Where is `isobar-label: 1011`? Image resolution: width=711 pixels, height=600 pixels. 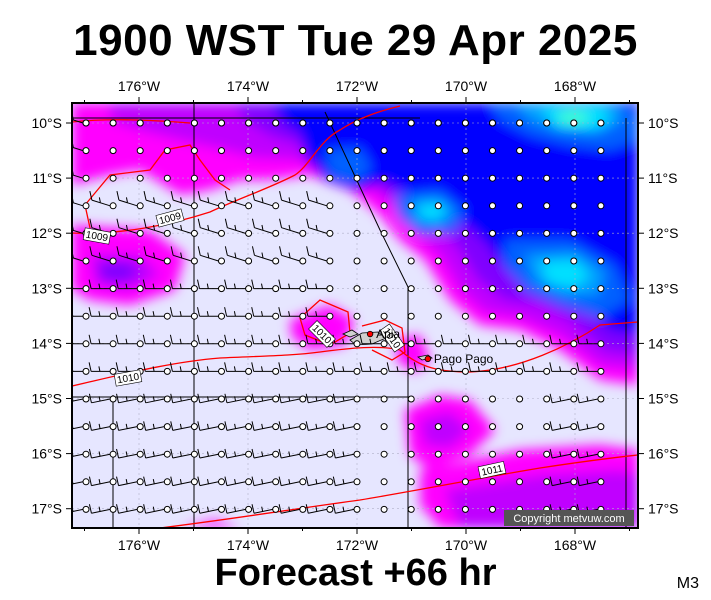 isobar-label: 1011 is located at coordinates (492, 470).